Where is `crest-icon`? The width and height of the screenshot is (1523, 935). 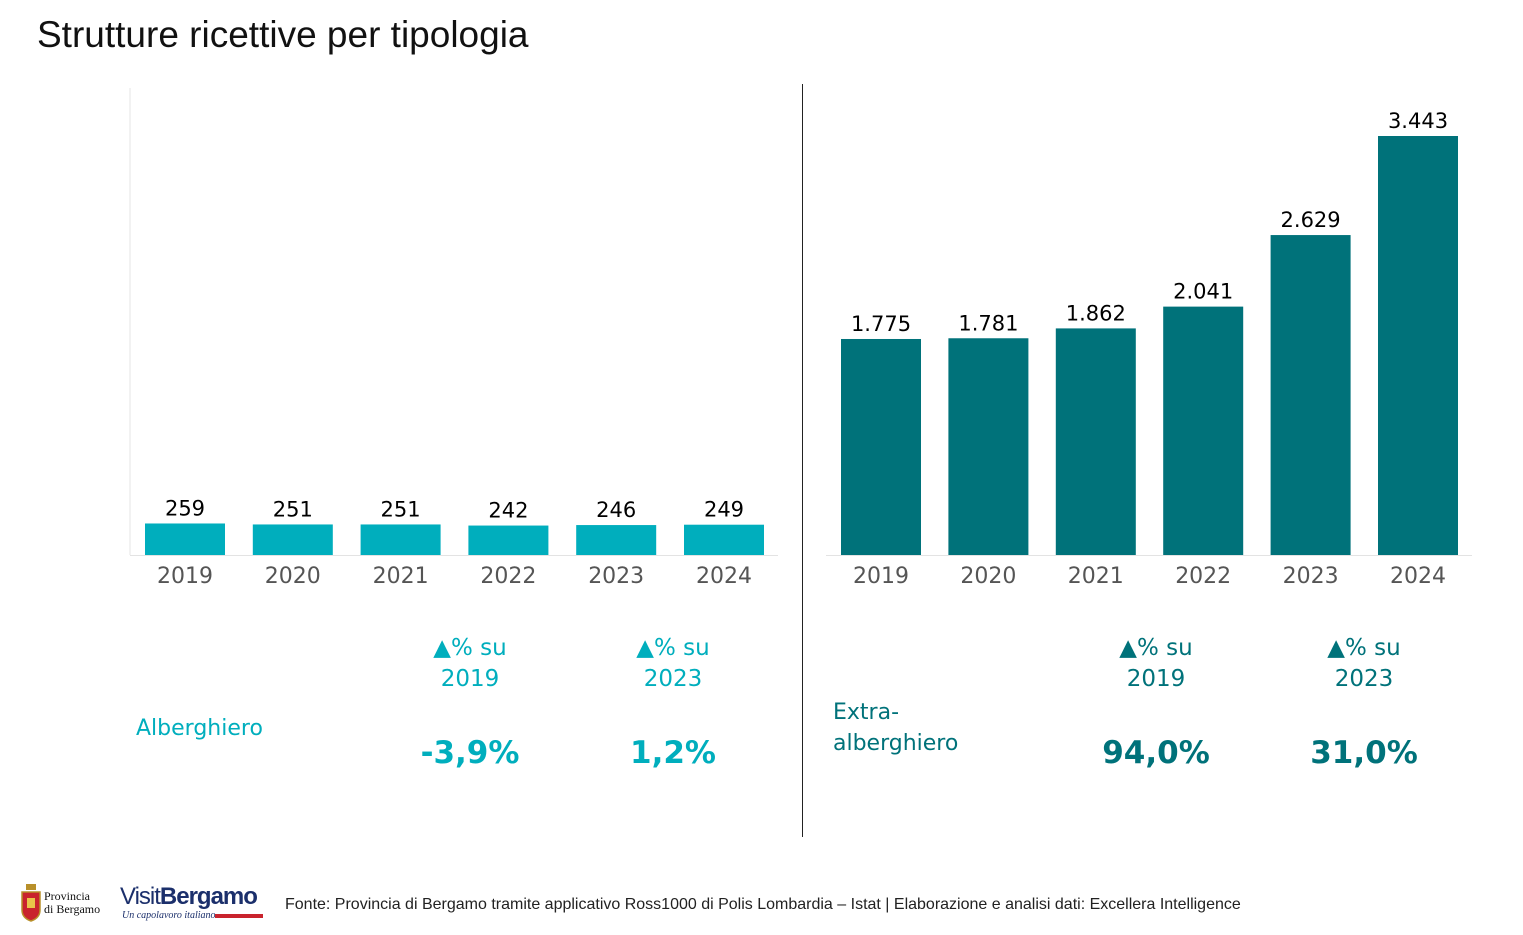
crest-icon is located at coordinates (31, 903).